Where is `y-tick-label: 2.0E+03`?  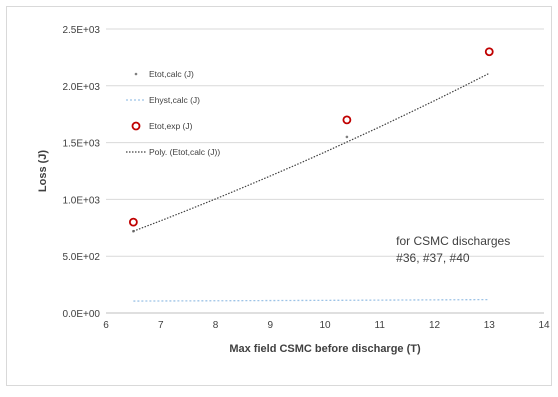 y-tick-label: 2.0E+03 is located at coordinates (81, 87).